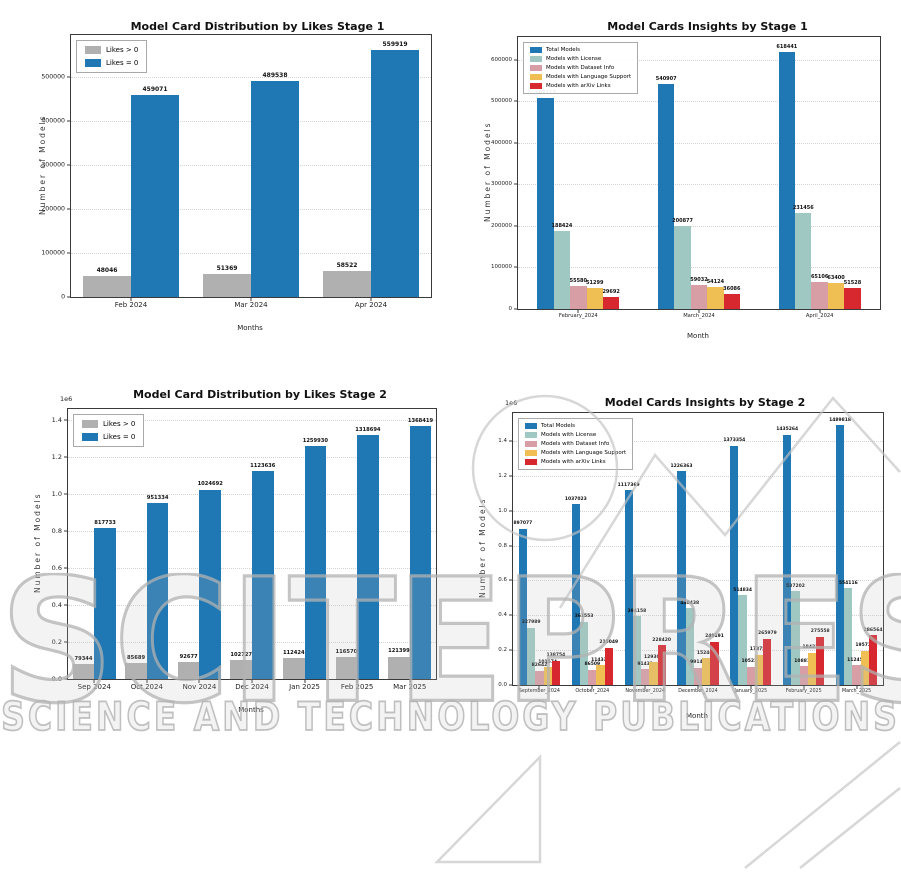  I want to click on watermark-triangle, so click(488, 808).